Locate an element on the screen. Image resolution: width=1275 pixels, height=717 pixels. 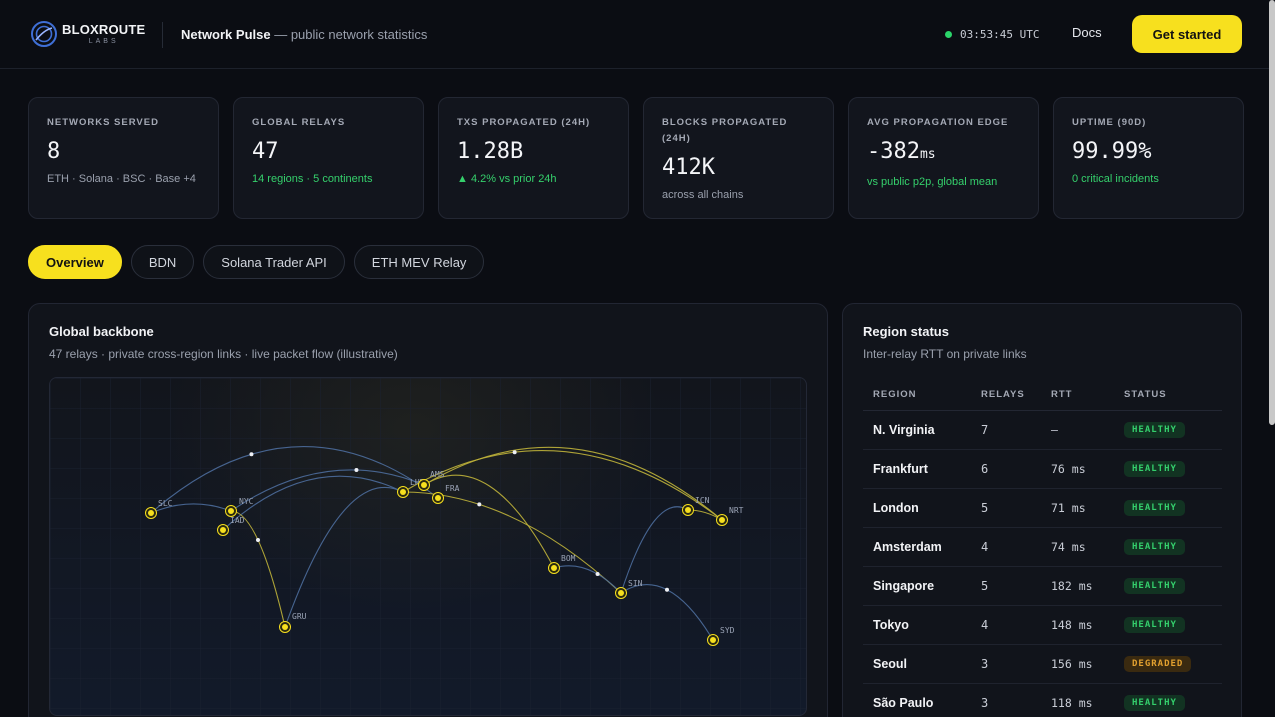
table-row: London 5 71 ms HEALTHY is located at coordinates (1042, 508).